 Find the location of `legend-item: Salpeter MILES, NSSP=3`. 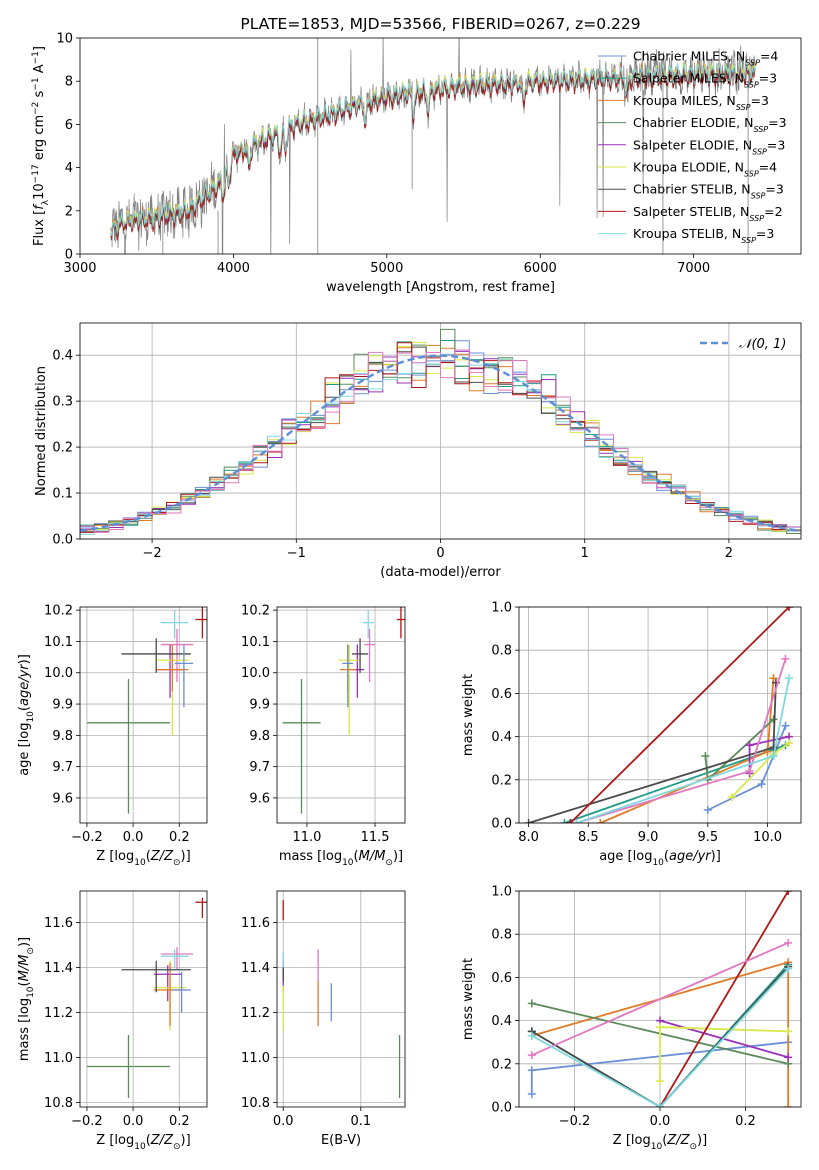

legend-item: Salpeter MILES, NSSP=3 is located at coordinates (687, 80).